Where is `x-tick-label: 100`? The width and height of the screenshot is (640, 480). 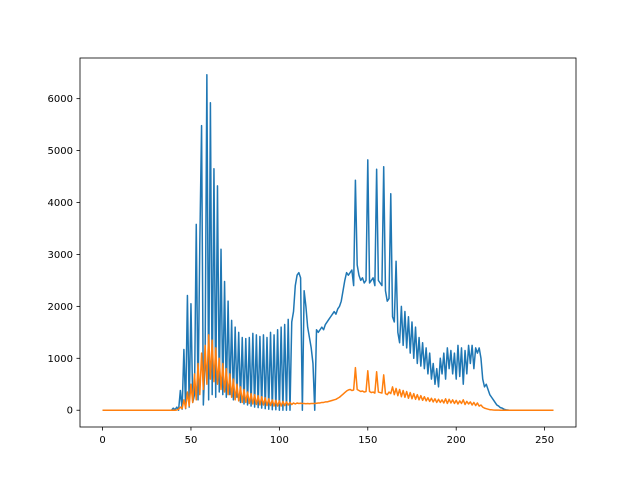 x-tick-label: 100 is located at coordinates (279, 440).